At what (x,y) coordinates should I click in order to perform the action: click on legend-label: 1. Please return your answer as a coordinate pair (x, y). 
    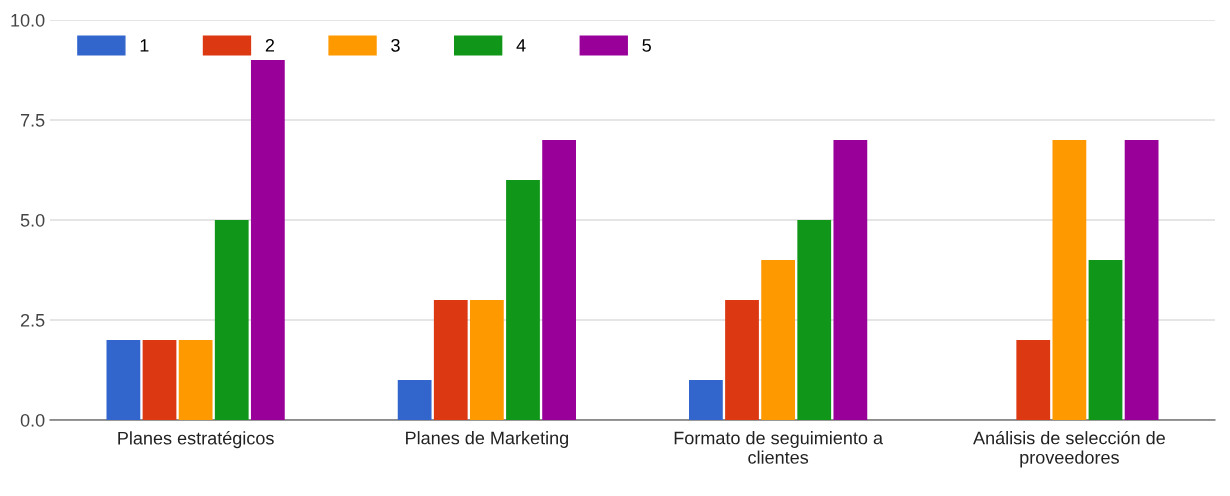
    Looking at the image, I should click on (144, 45).